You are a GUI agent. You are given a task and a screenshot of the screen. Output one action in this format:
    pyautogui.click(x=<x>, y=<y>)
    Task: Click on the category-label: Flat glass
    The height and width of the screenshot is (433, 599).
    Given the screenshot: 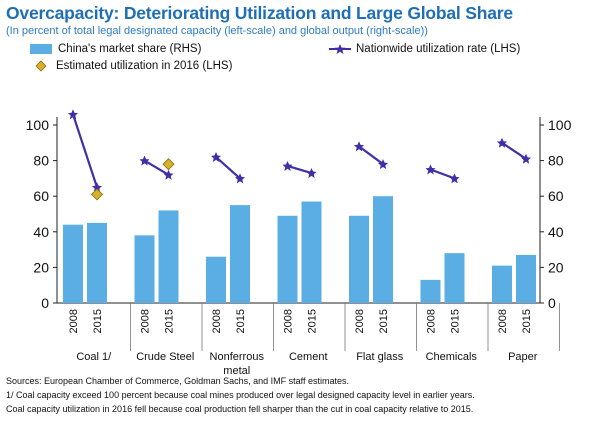 What is the action you would take?
    pyautogui.click(x=380, y=357)
    